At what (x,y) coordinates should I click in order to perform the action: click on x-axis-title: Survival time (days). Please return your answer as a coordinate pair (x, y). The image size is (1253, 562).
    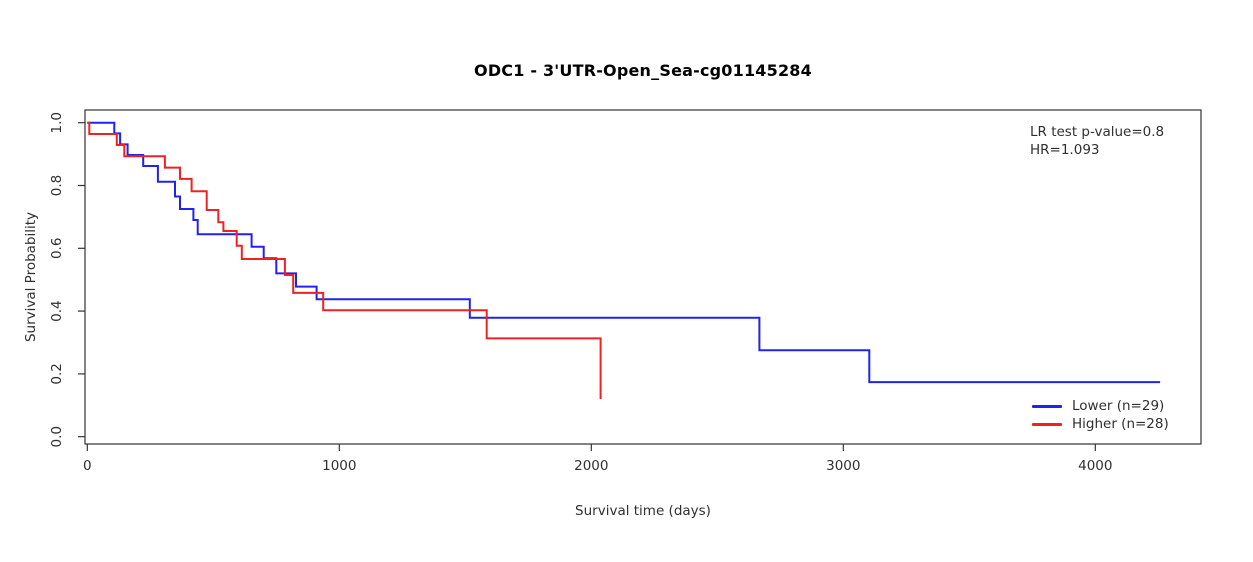
    Looking at the image, I should click on (643, 511).